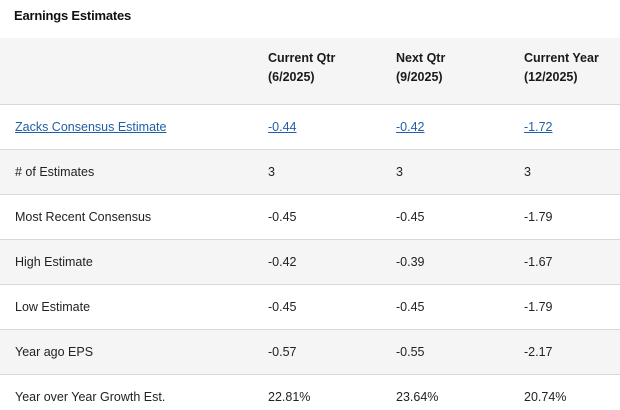  I want to click on row-label: High Estimate, so click(127, 262).